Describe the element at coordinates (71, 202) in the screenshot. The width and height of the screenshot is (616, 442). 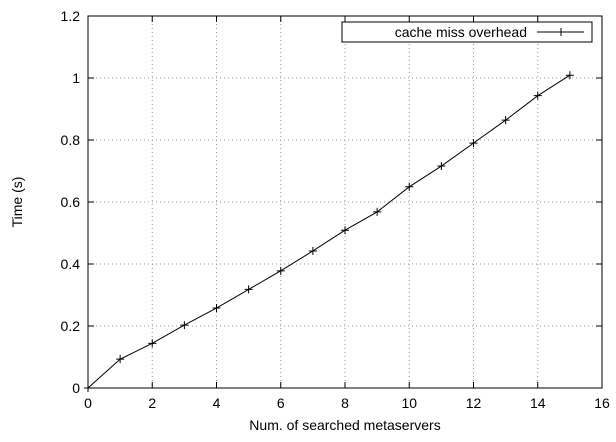
I see `y-tick-label: 0.6` at that location.